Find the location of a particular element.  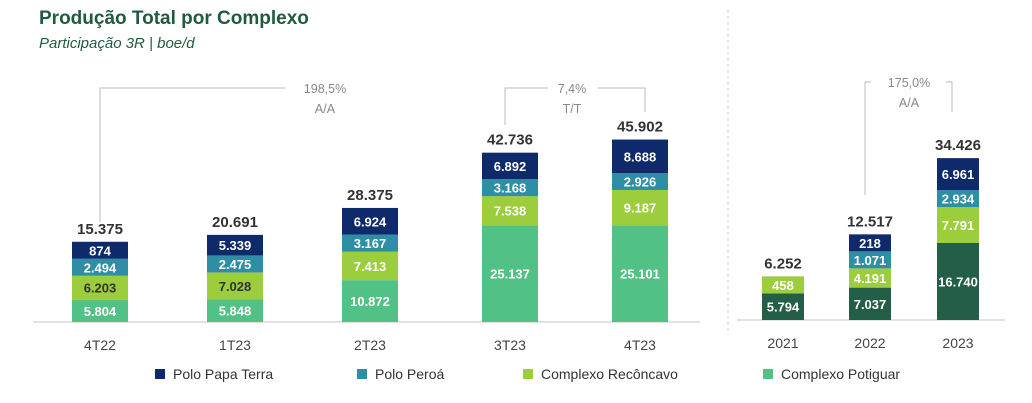

legend-label: Complexo Potiguar is located at coordinates (841, 374).